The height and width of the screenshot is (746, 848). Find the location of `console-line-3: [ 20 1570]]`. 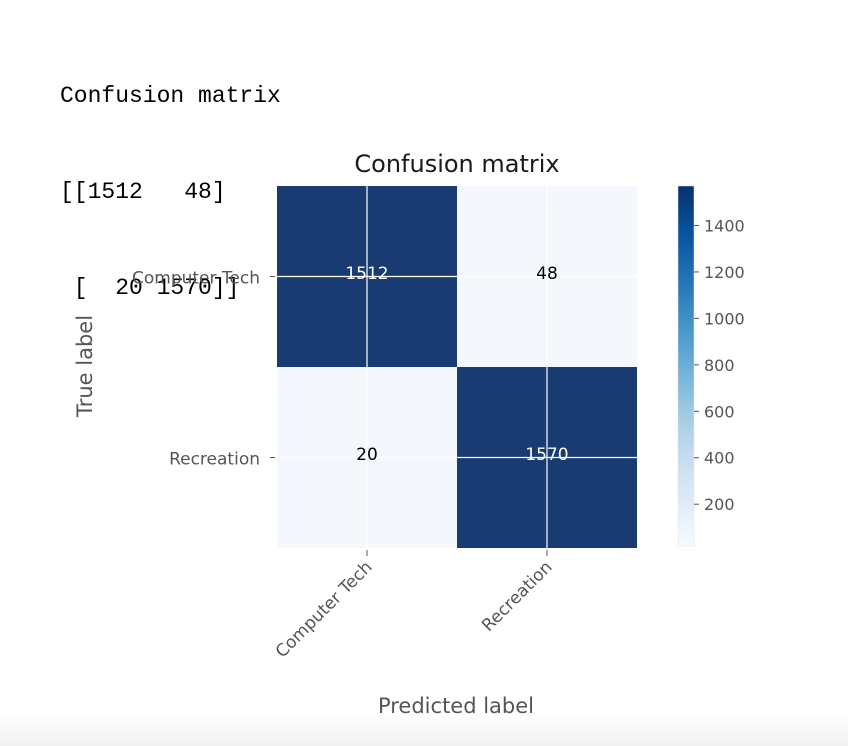

console-line-3: [ 20 1570]] is located at coordinates (150, 288).